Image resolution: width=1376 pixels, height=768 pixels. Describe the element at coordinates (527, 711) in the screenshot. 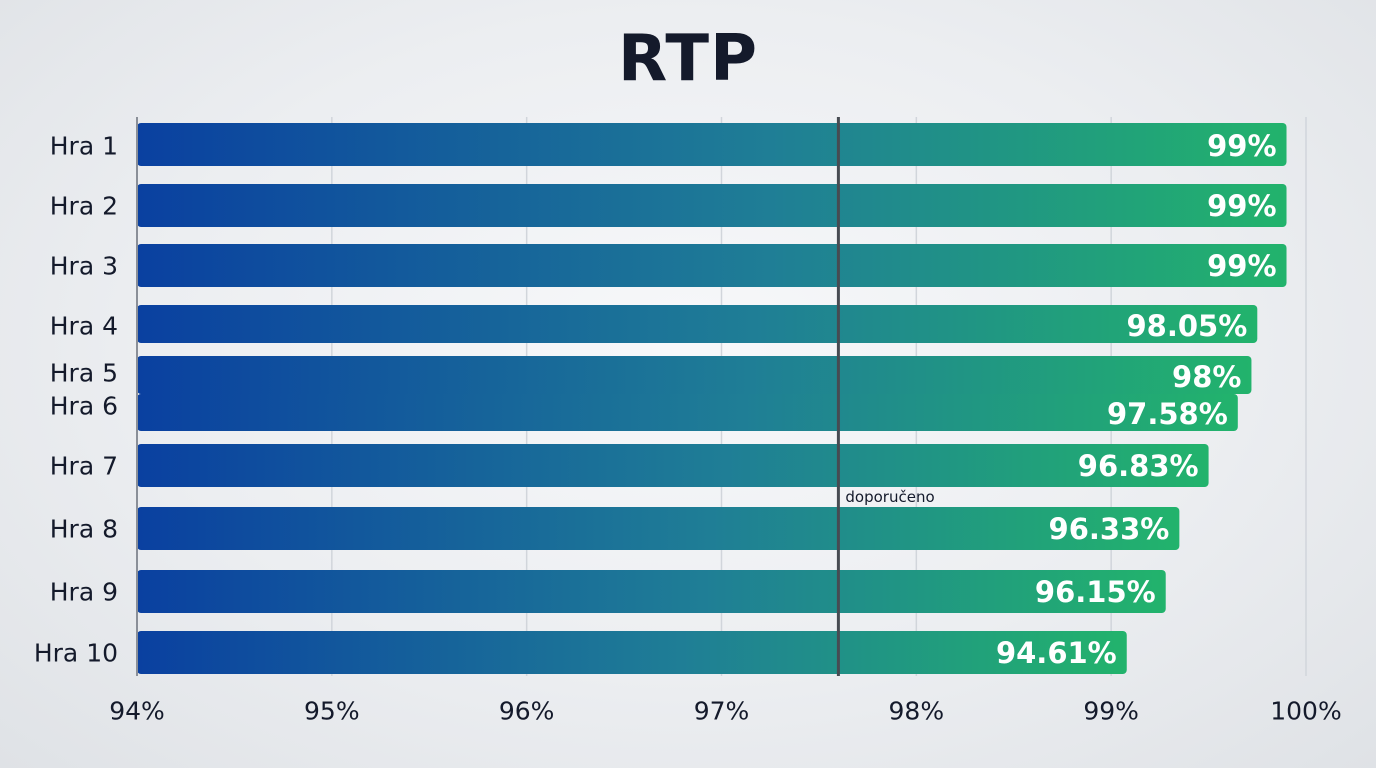

I see `x-tick-label-2: 96%` at that location.